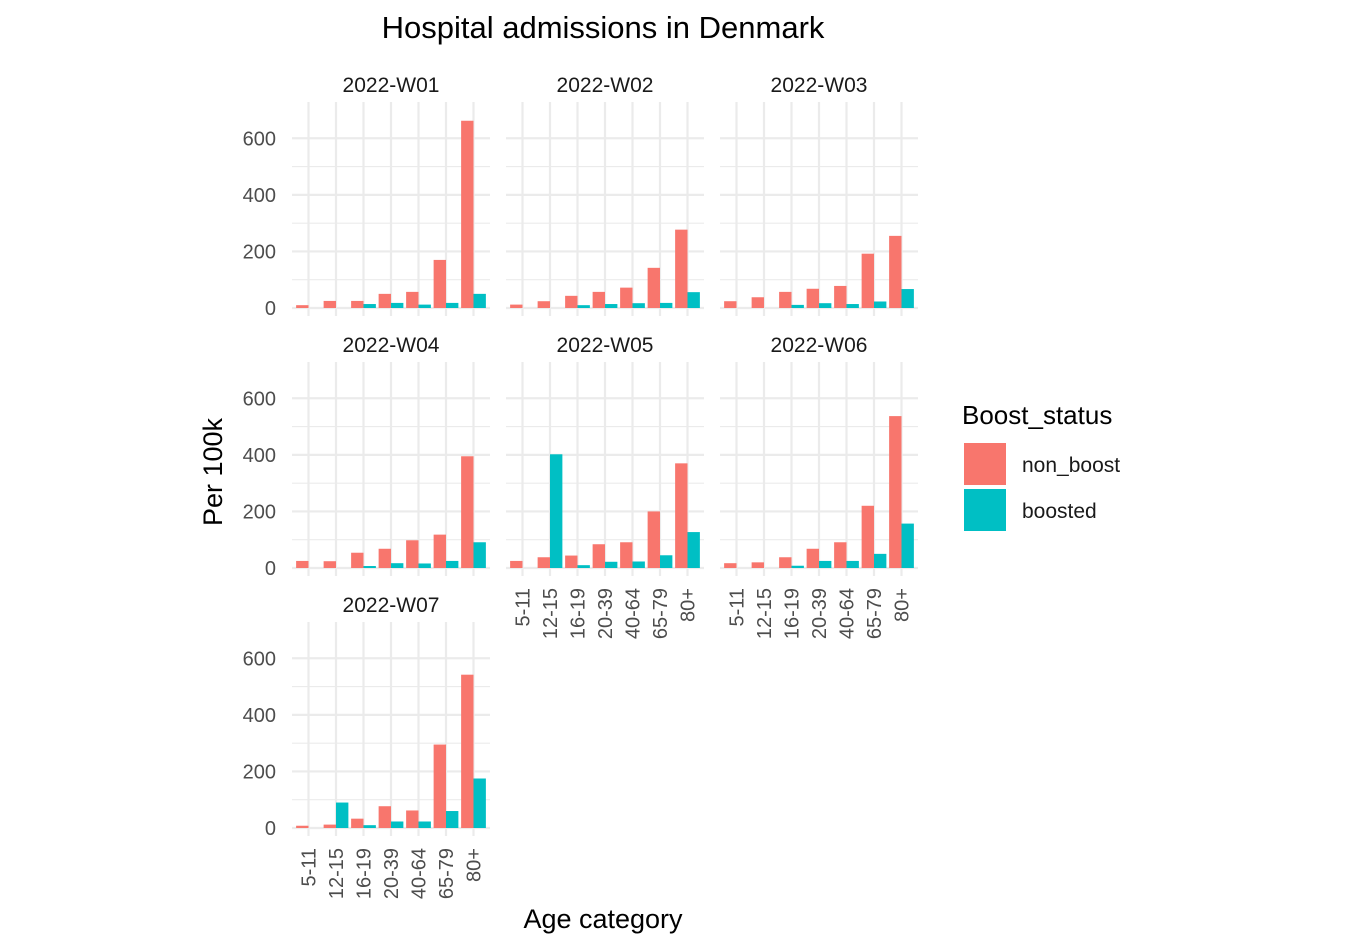  What do you see at coordinates (1059, 511) in the screenshot?
I see `legend-label-boosted: boosted` at bounding box center [1059, 511].